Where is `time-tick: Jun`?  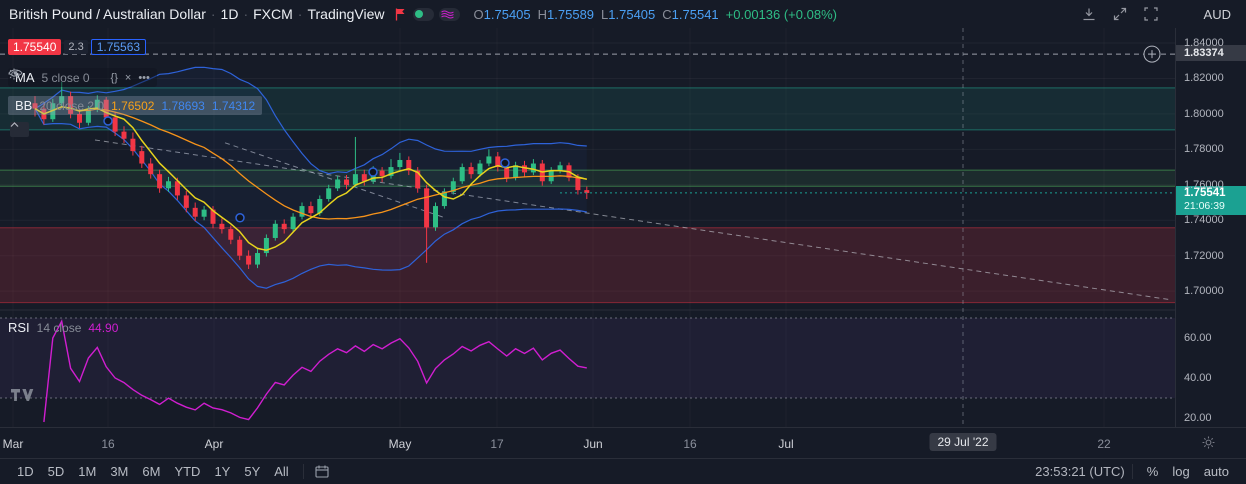 time-tick: Jun is located at coordinates (593, 444).